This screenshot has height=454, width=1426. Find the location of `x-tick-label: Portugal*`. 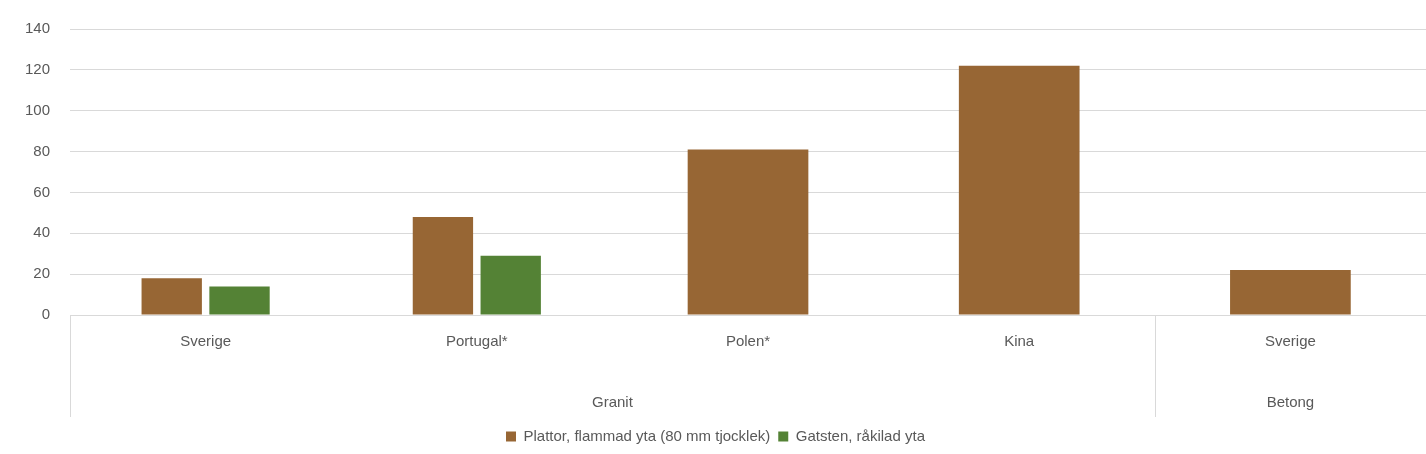

x-tick-label: Portugal* is located at coordinates (476, 341).